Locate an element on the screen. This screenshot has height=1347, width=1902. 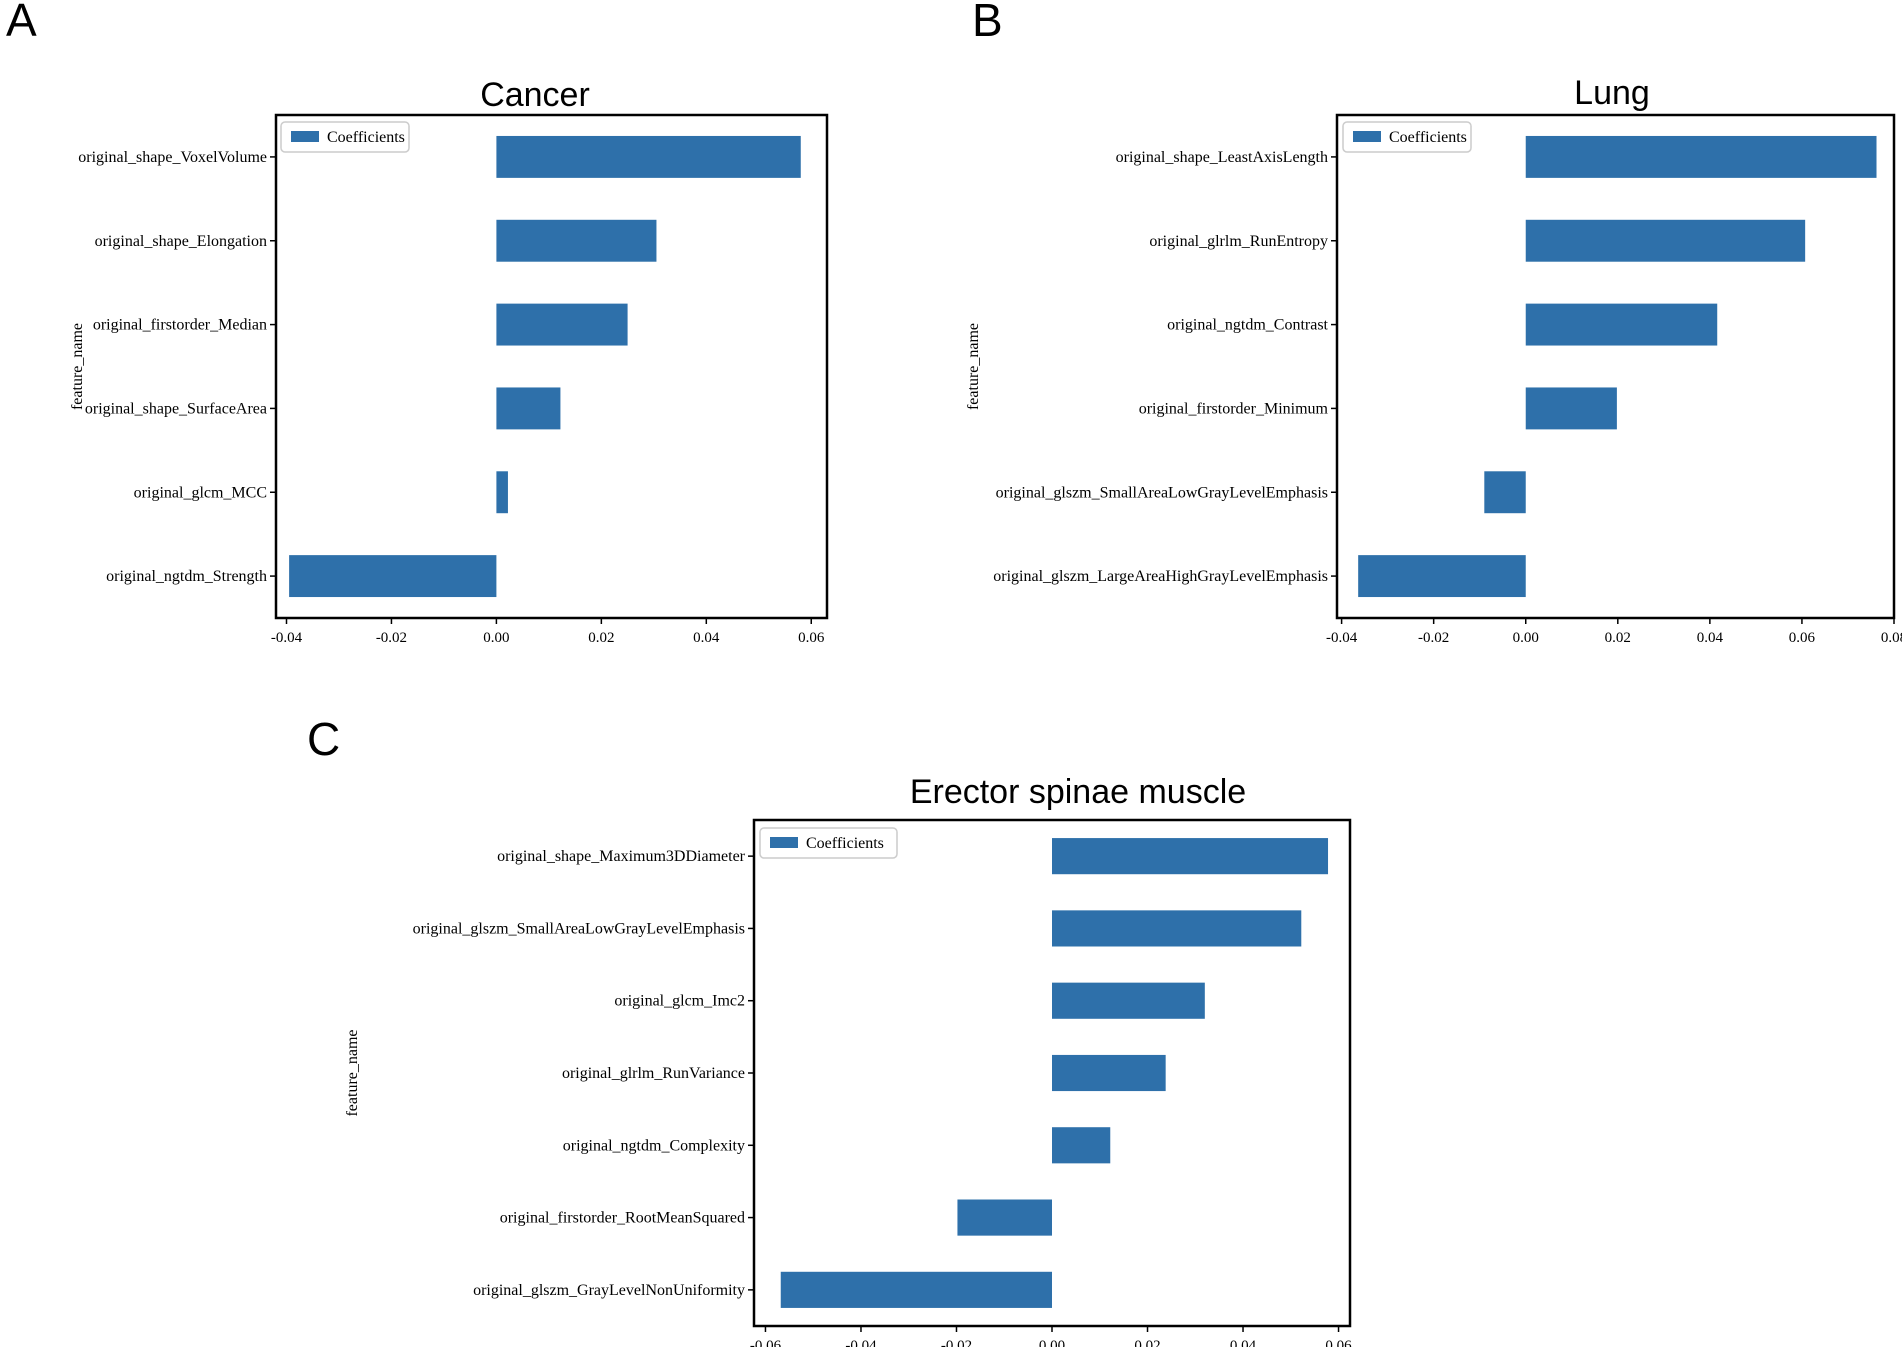
y-tick-label: original_firstorder_Median is located at coordinates (180, 325).